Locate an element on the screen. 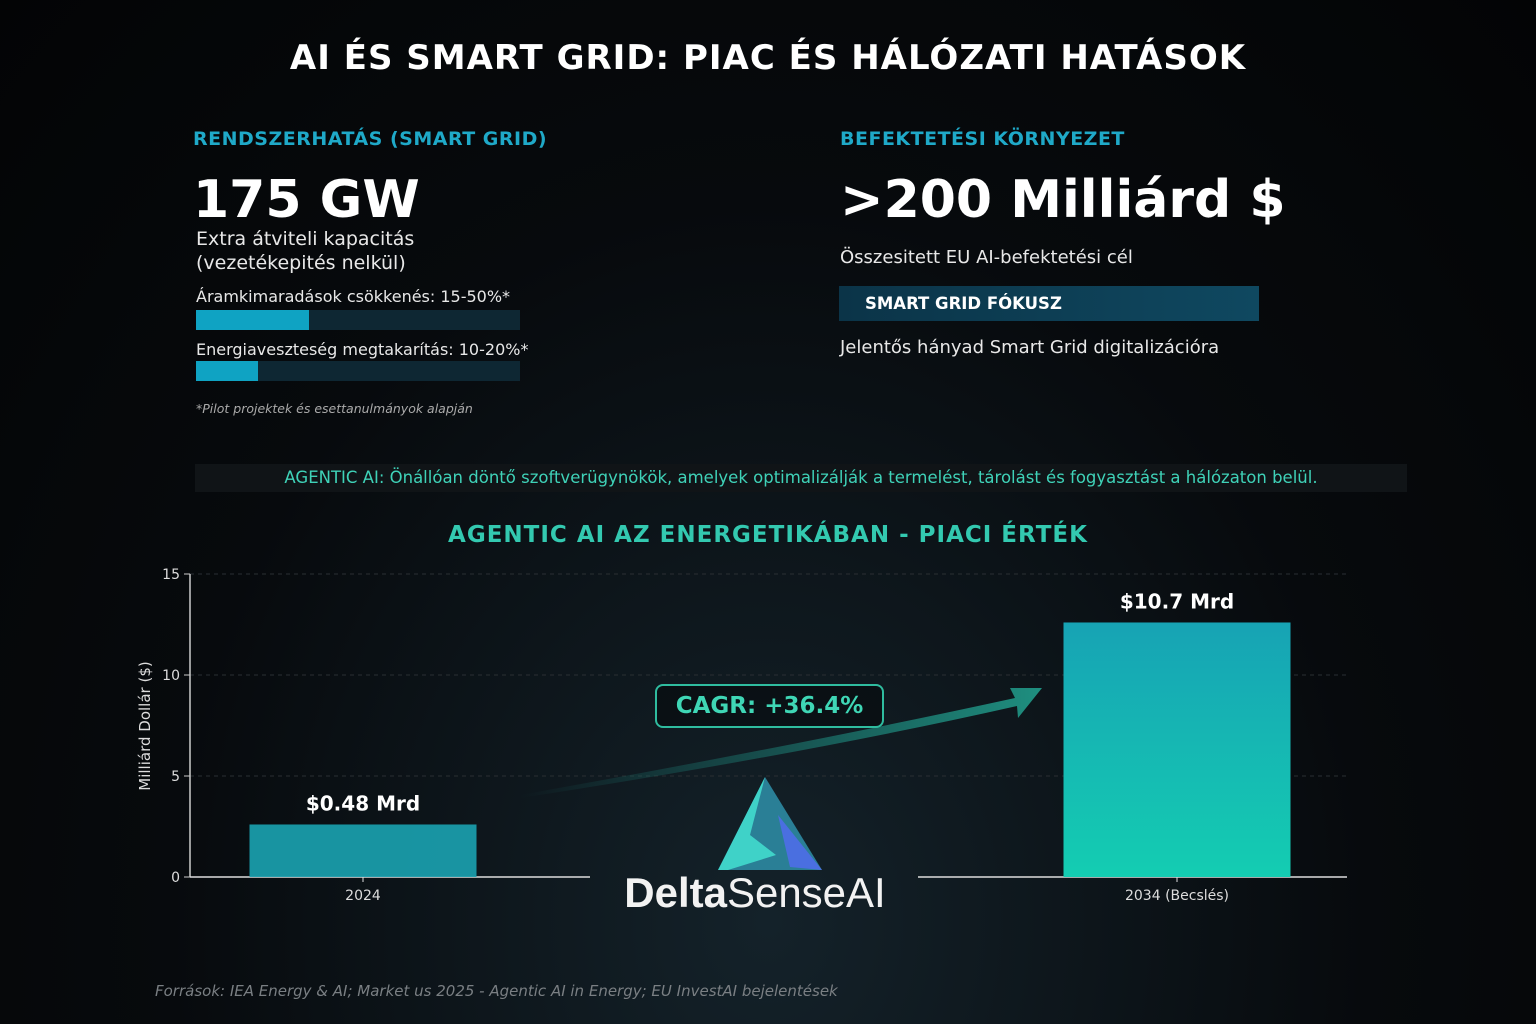 Image resolution: width=1536 pixels, height=1024 pixels. y-tick-label: 15 is located at coordinates (171, 575).